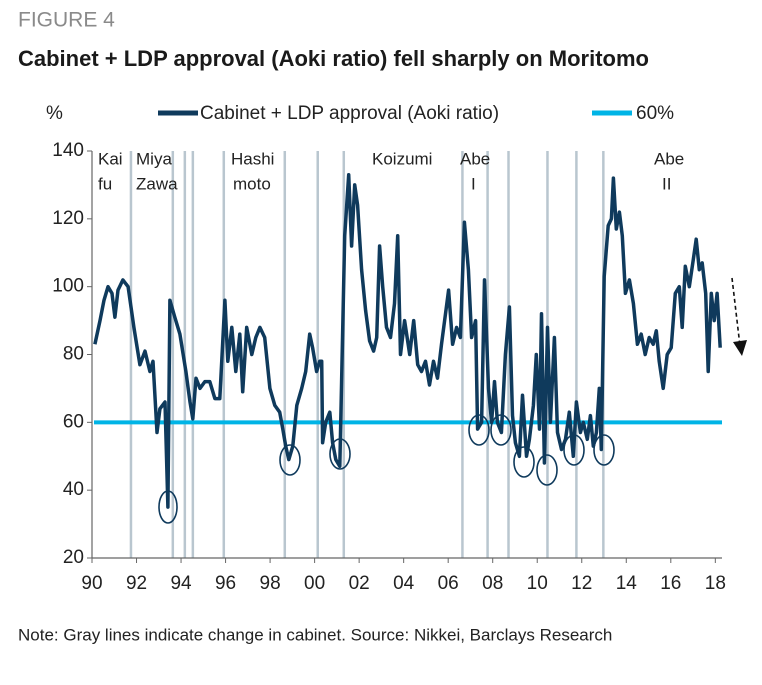  What do you see at coordinates (136, 583) in the screenshot?
I see `x-tick-label: 92` at bounding box center [136, 583].